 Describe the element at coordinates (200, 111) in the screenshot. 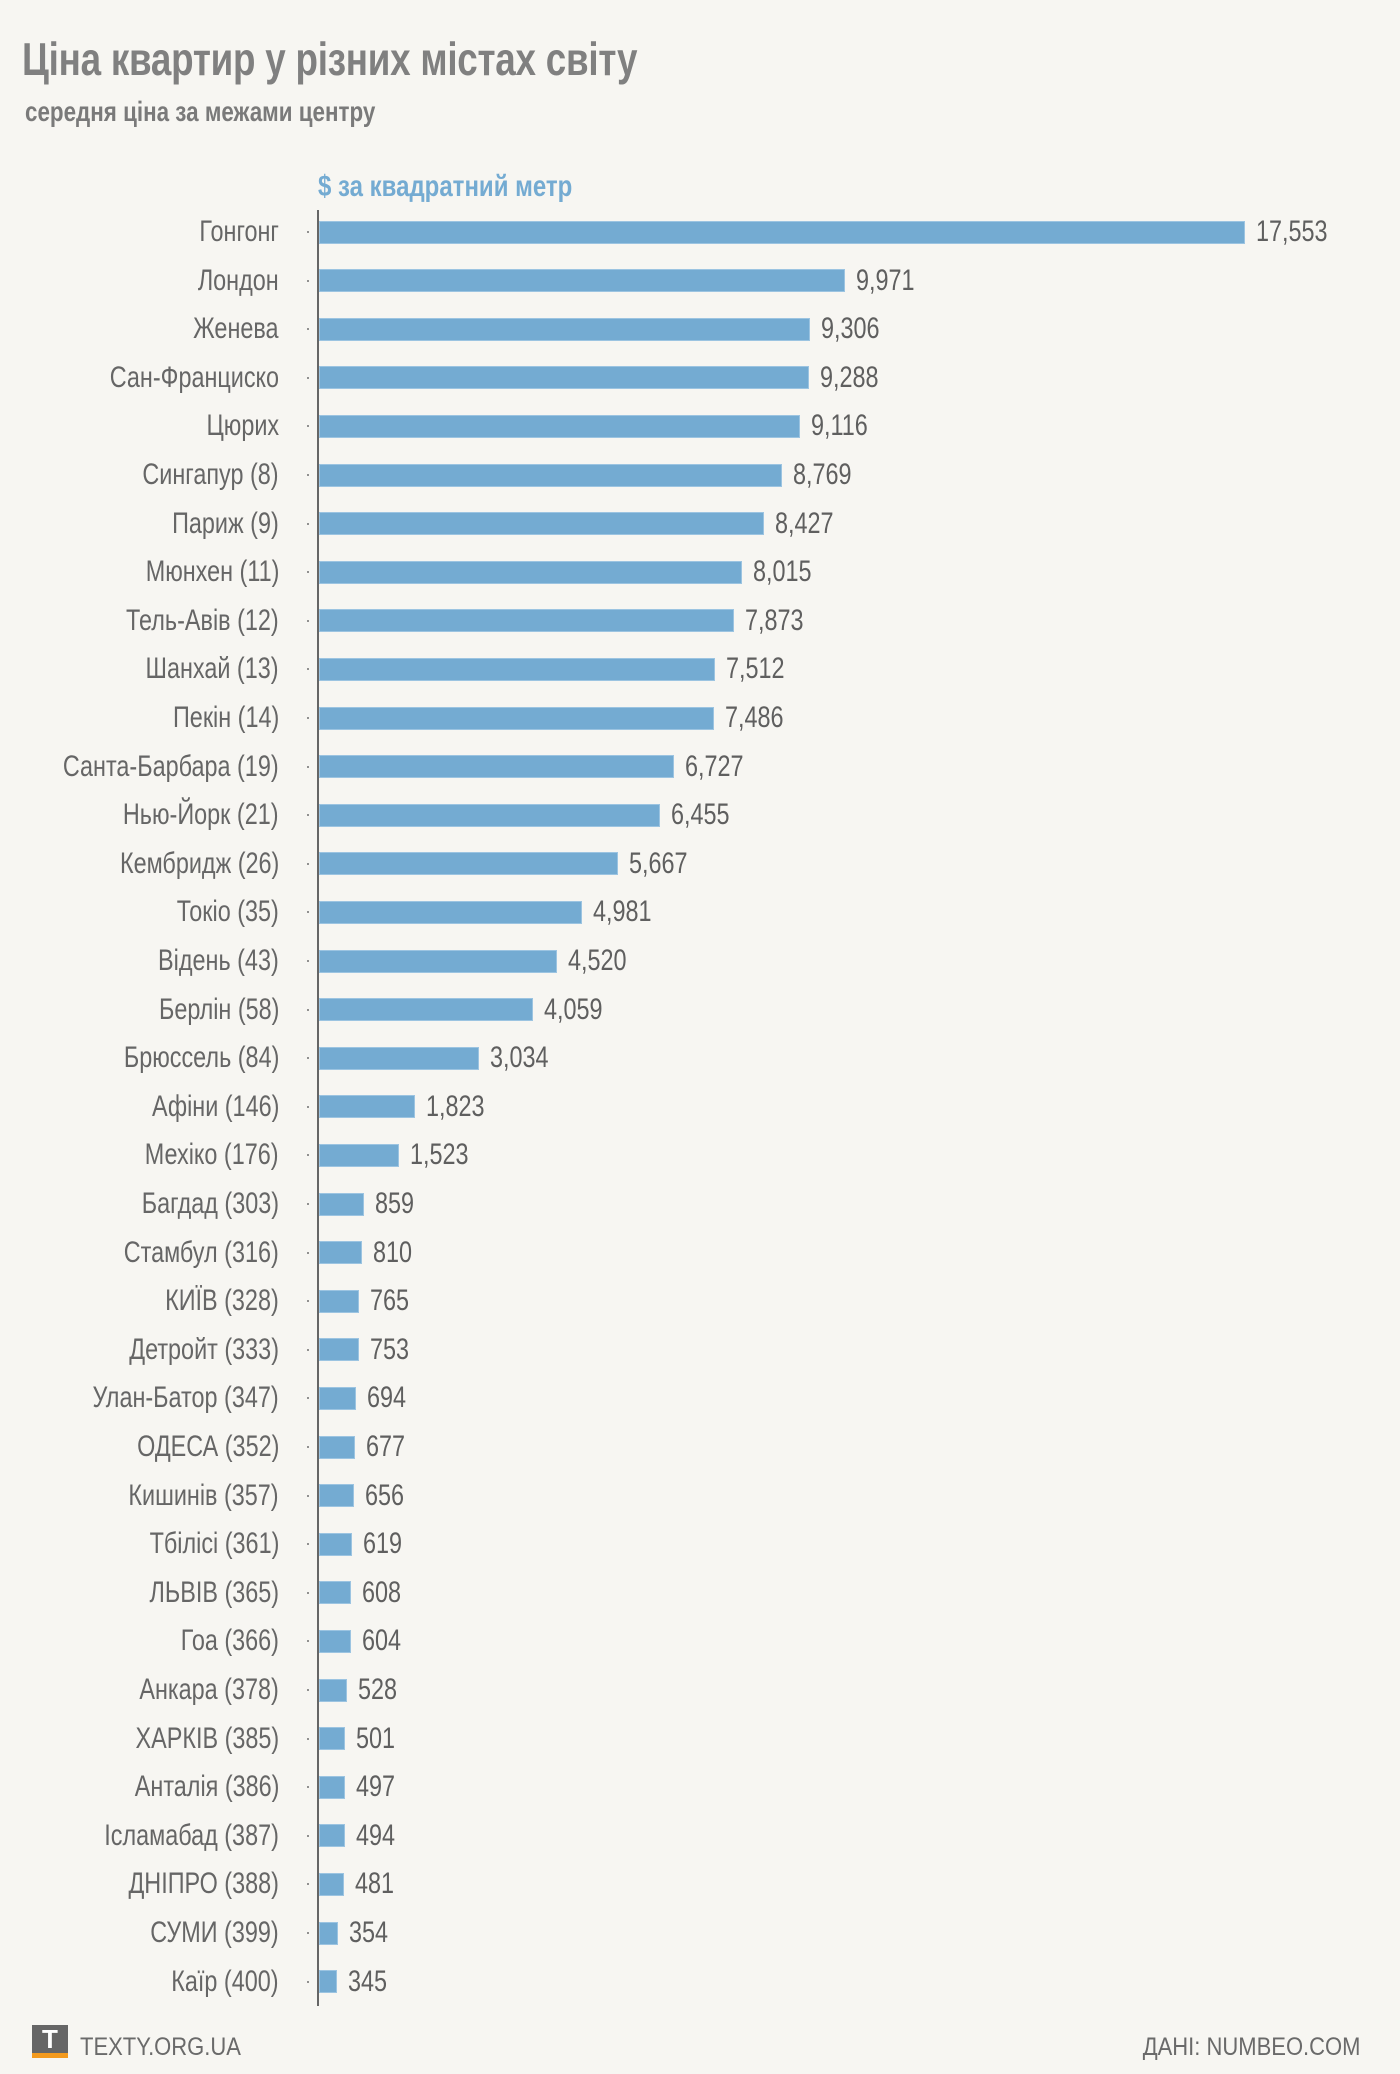

I see `chart-subtitle: середня ціна за межами центру` at that location.